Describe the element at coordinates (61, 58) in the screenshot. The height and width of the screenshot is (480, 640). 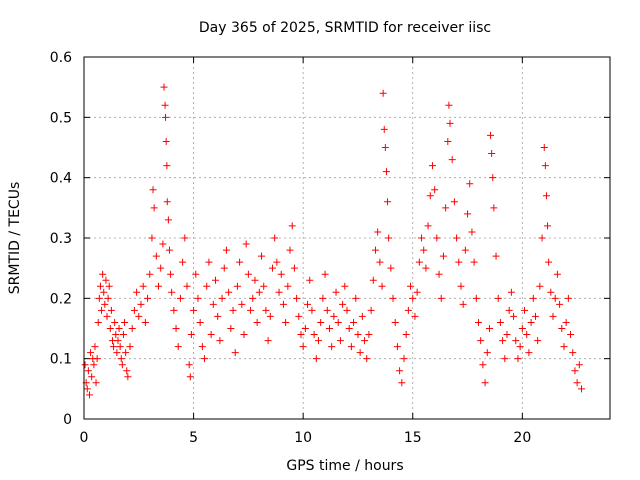
I see `y-tick-label: 0.6` at that location.